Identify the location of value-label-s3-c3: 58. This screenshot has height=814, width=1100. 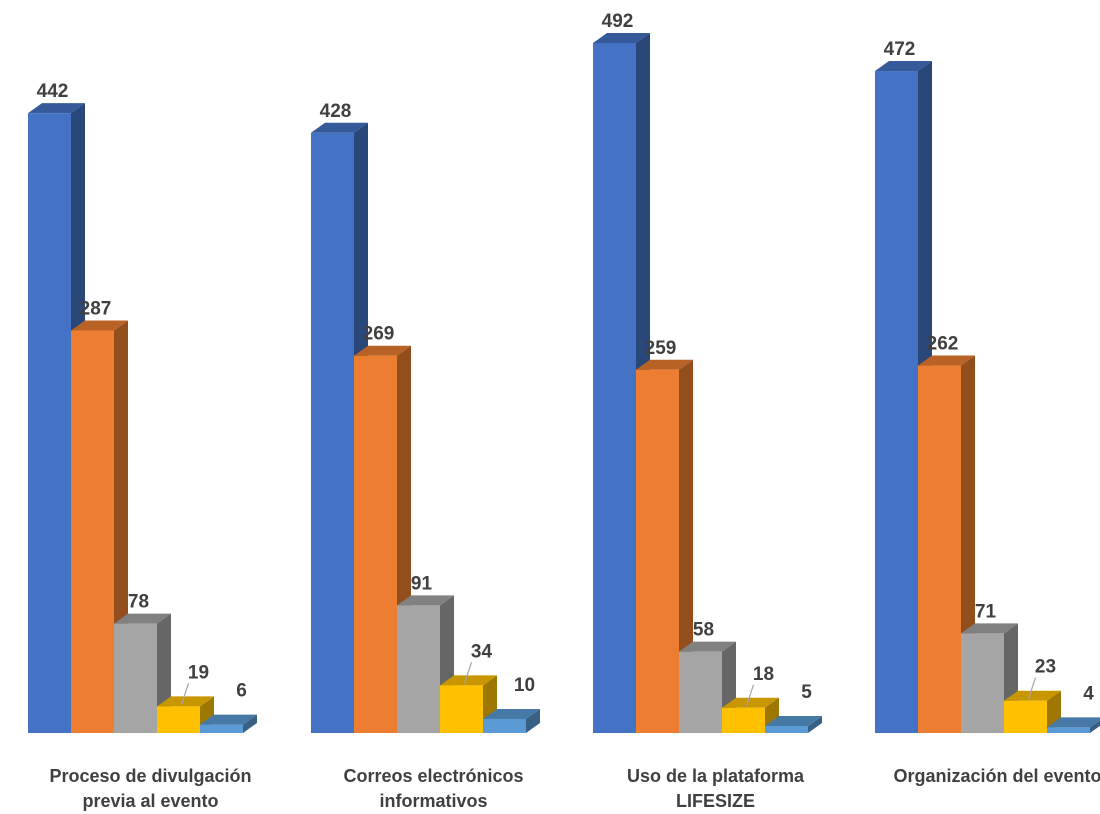
(703, 630).